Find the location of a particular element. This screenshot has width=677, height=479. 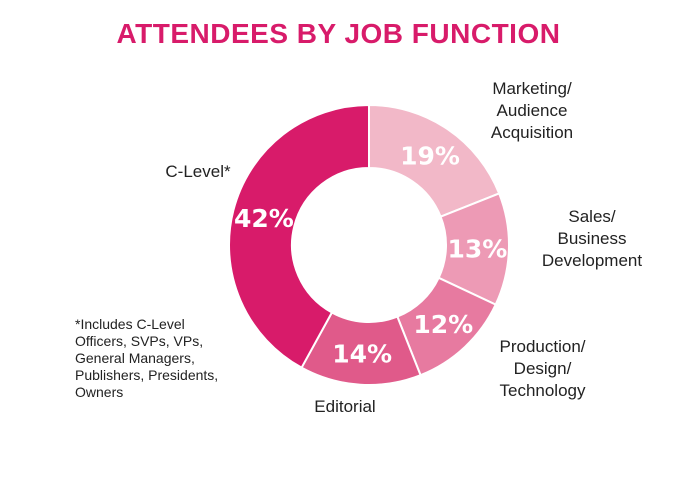

slice-label-production: Production/ Design/ Technology is located at coordinates (542, 368).